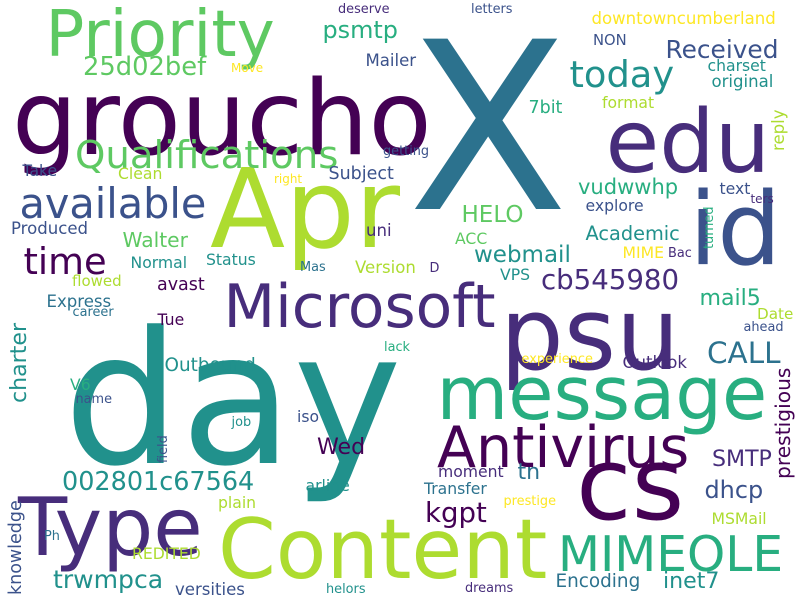 This screenshot has height=600, width=800. Describe the element at coordinates (610, 41) in the screenshot. I see `word-non: NON` at that location.